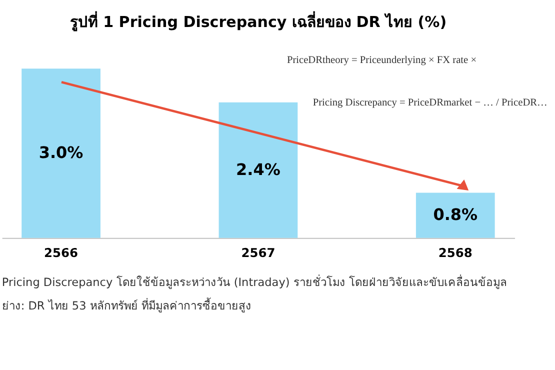 This screenshot has width=555, height=370. I want to click on x-tick-label: 2566, so click(61, 253).